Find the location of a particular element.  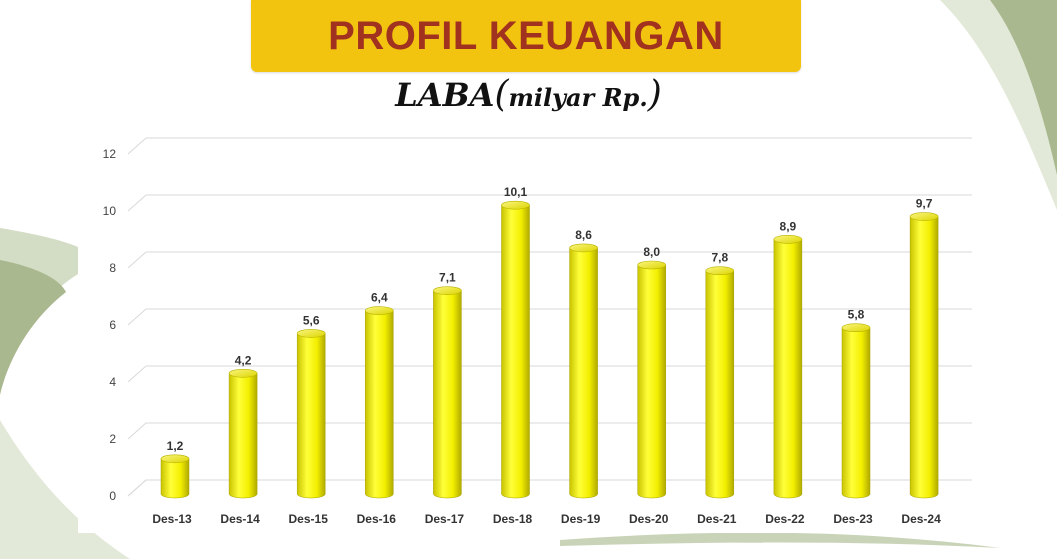

floor-line is located at coordinates (137, 488).